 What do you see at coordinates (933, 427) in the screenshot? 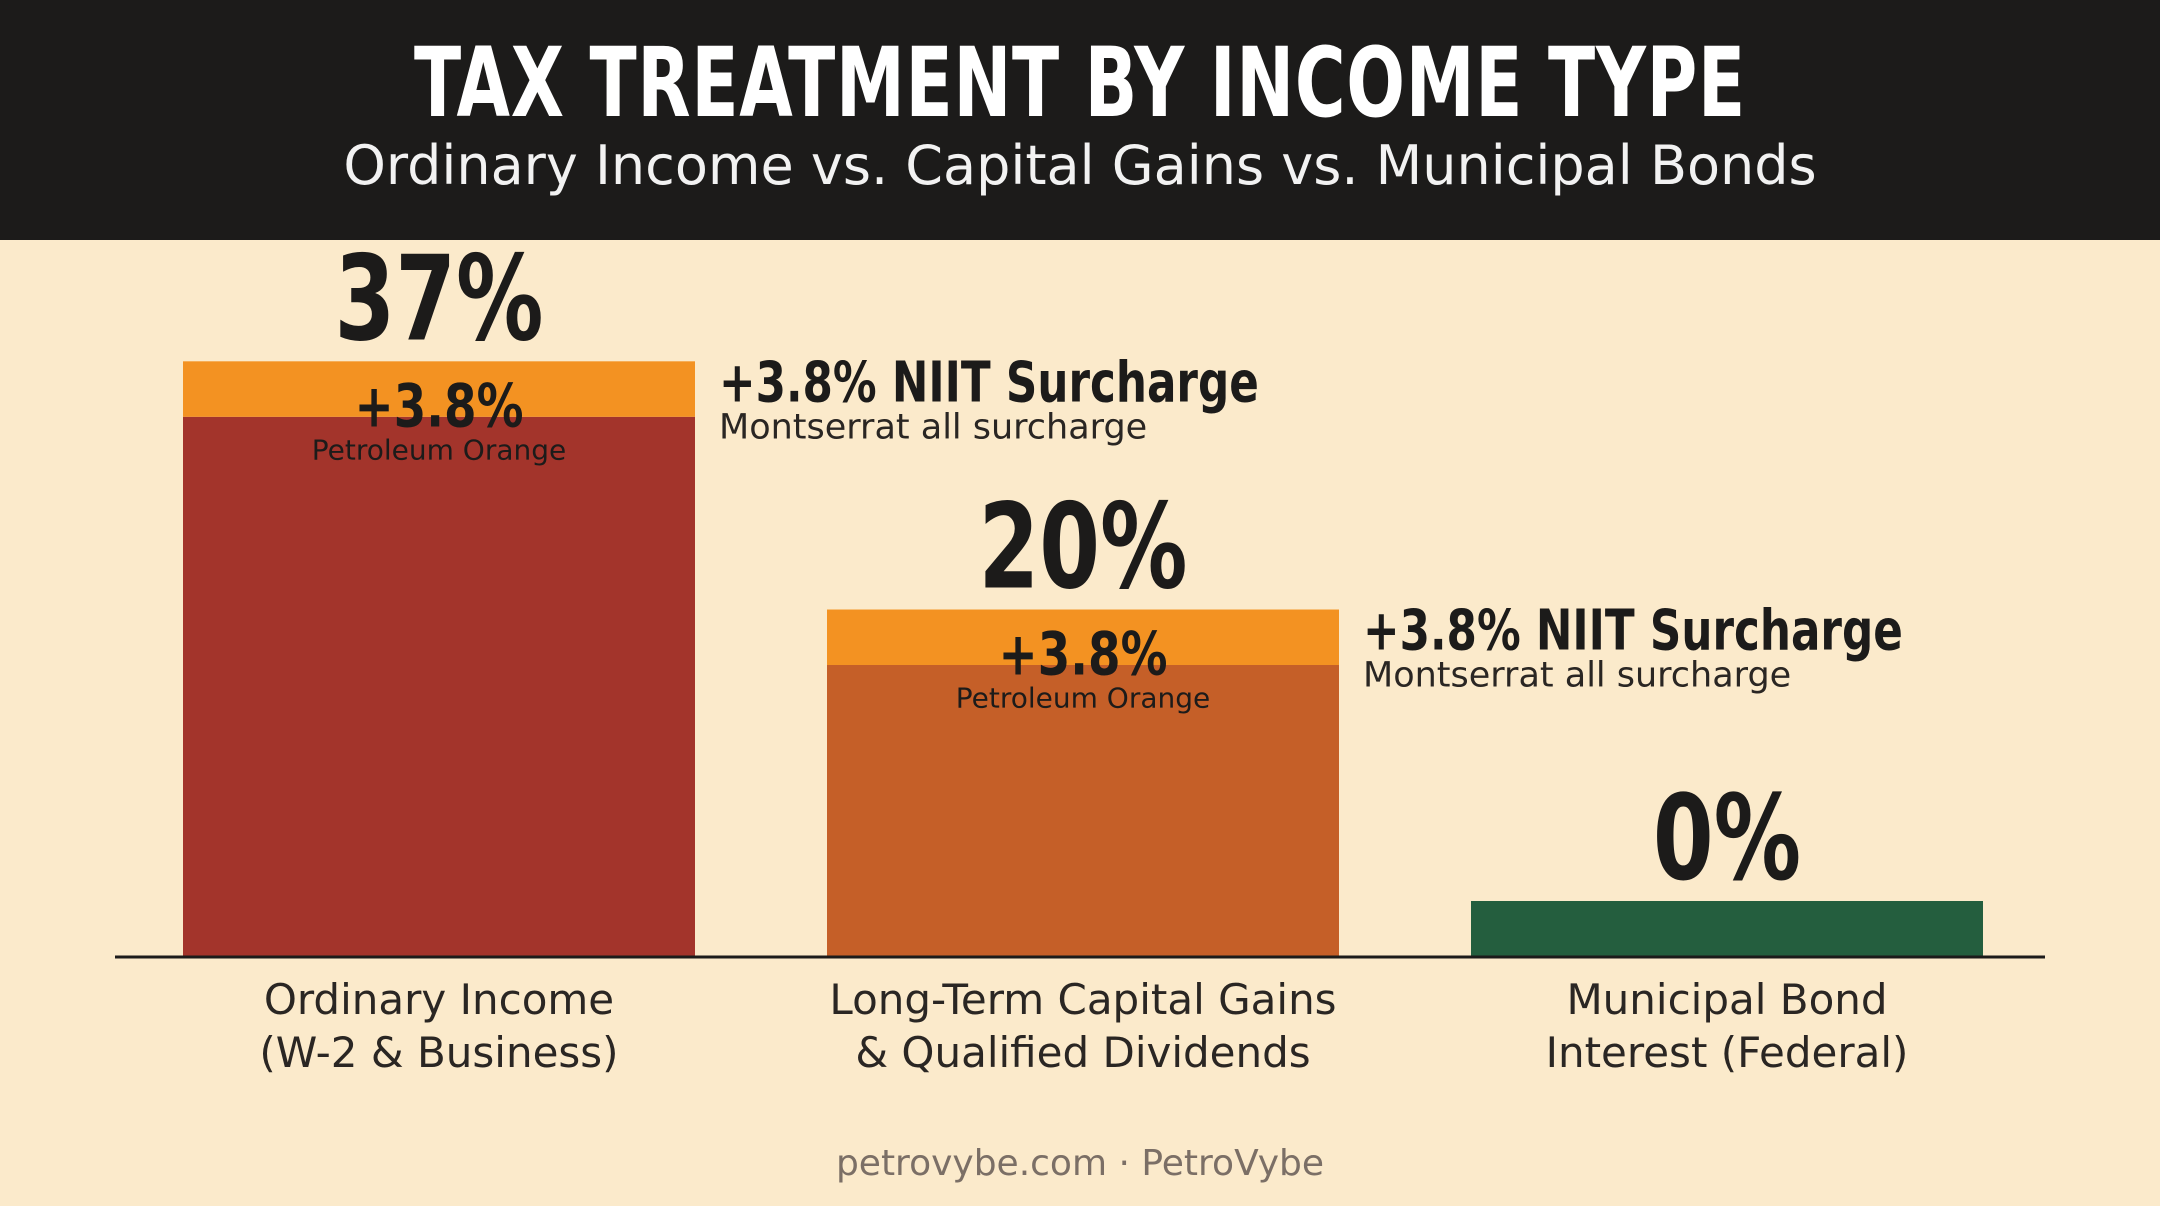
I see `annotation-text-0: Montserrat all surcharge` at bounding box center [933, 427].